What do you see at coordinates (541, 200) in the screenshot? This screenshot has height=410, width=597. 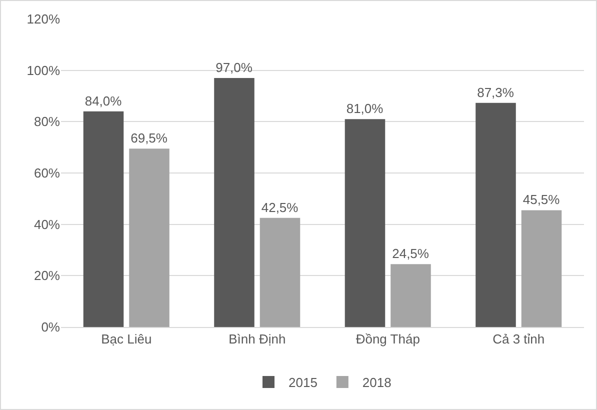 I see `data-label: 45,5%` at bounding box center [541, 200].